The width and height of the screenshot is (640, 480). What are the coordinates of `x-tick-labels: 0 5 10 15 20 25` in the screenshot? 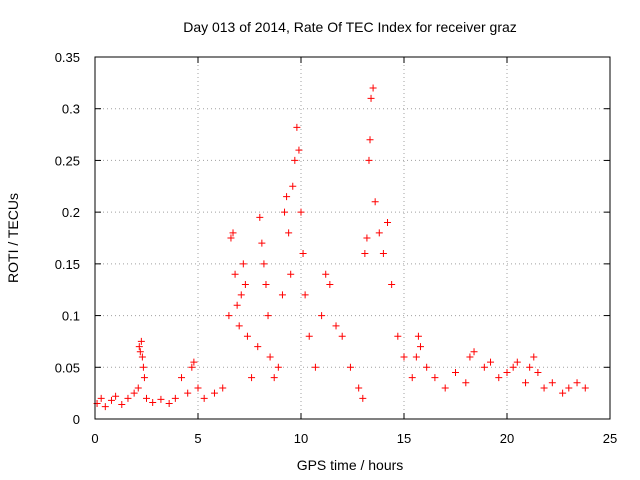 It's located at (354, 438).